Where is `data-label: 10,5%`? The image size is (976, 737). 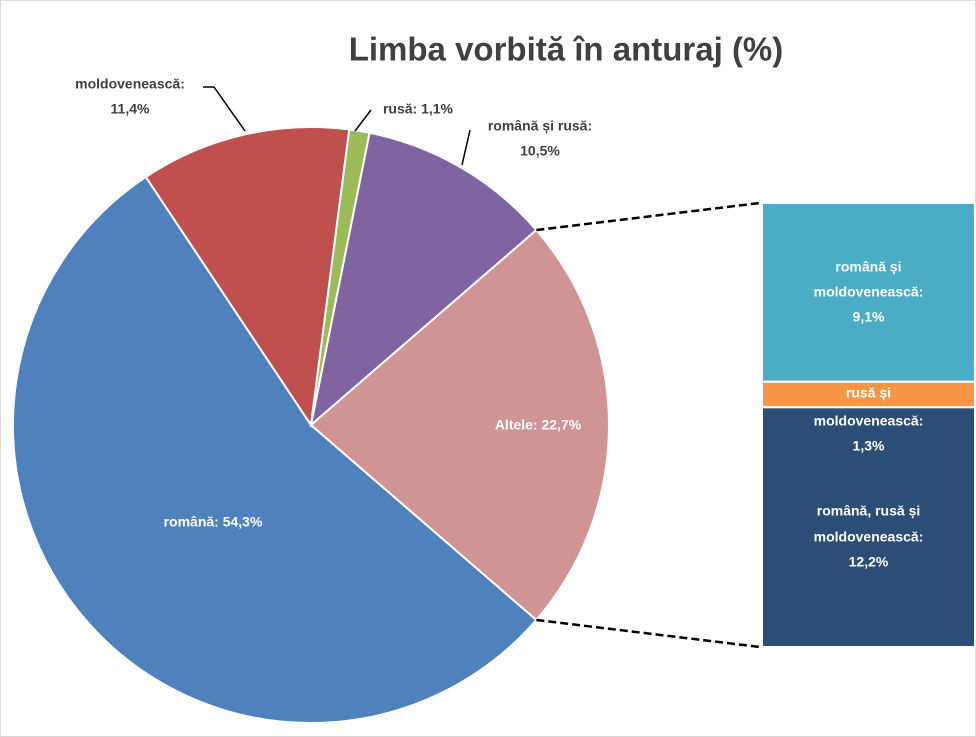 data-label: 10,5% is located at coordinates (540, 151).